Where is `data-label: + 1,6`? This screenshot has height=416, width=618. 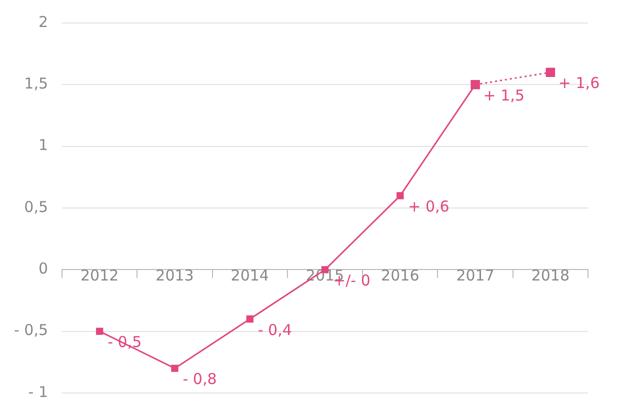
data-label: + 1,6 is located at coordinates (579, 83).